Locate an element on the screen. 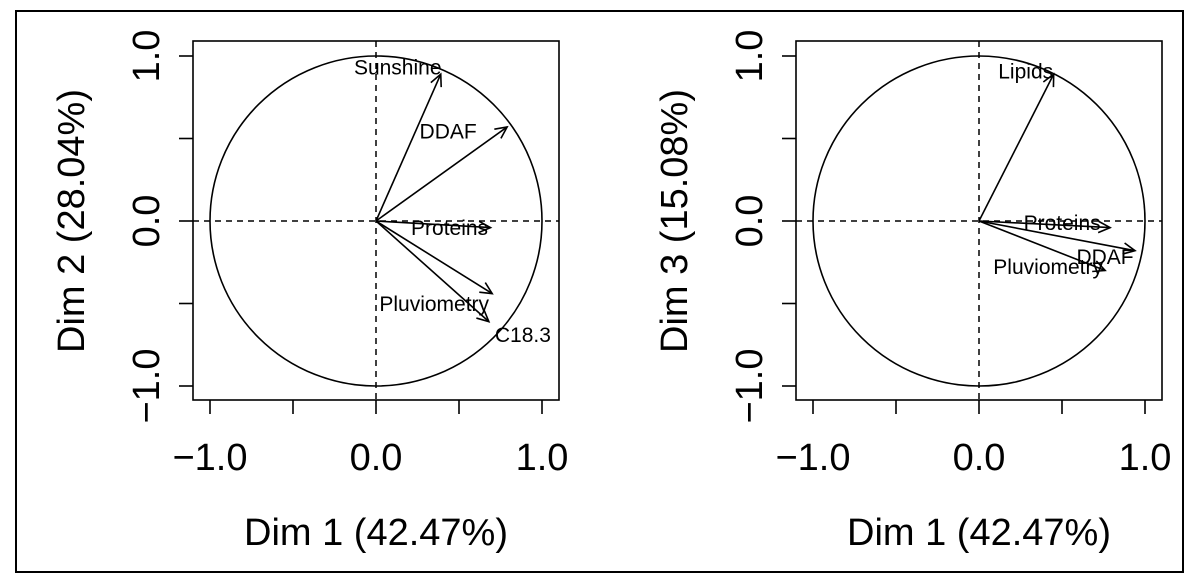 The image size is (1200, 581). panel-1-ytick-label: −1.0 is located at coordinates (147, 385).